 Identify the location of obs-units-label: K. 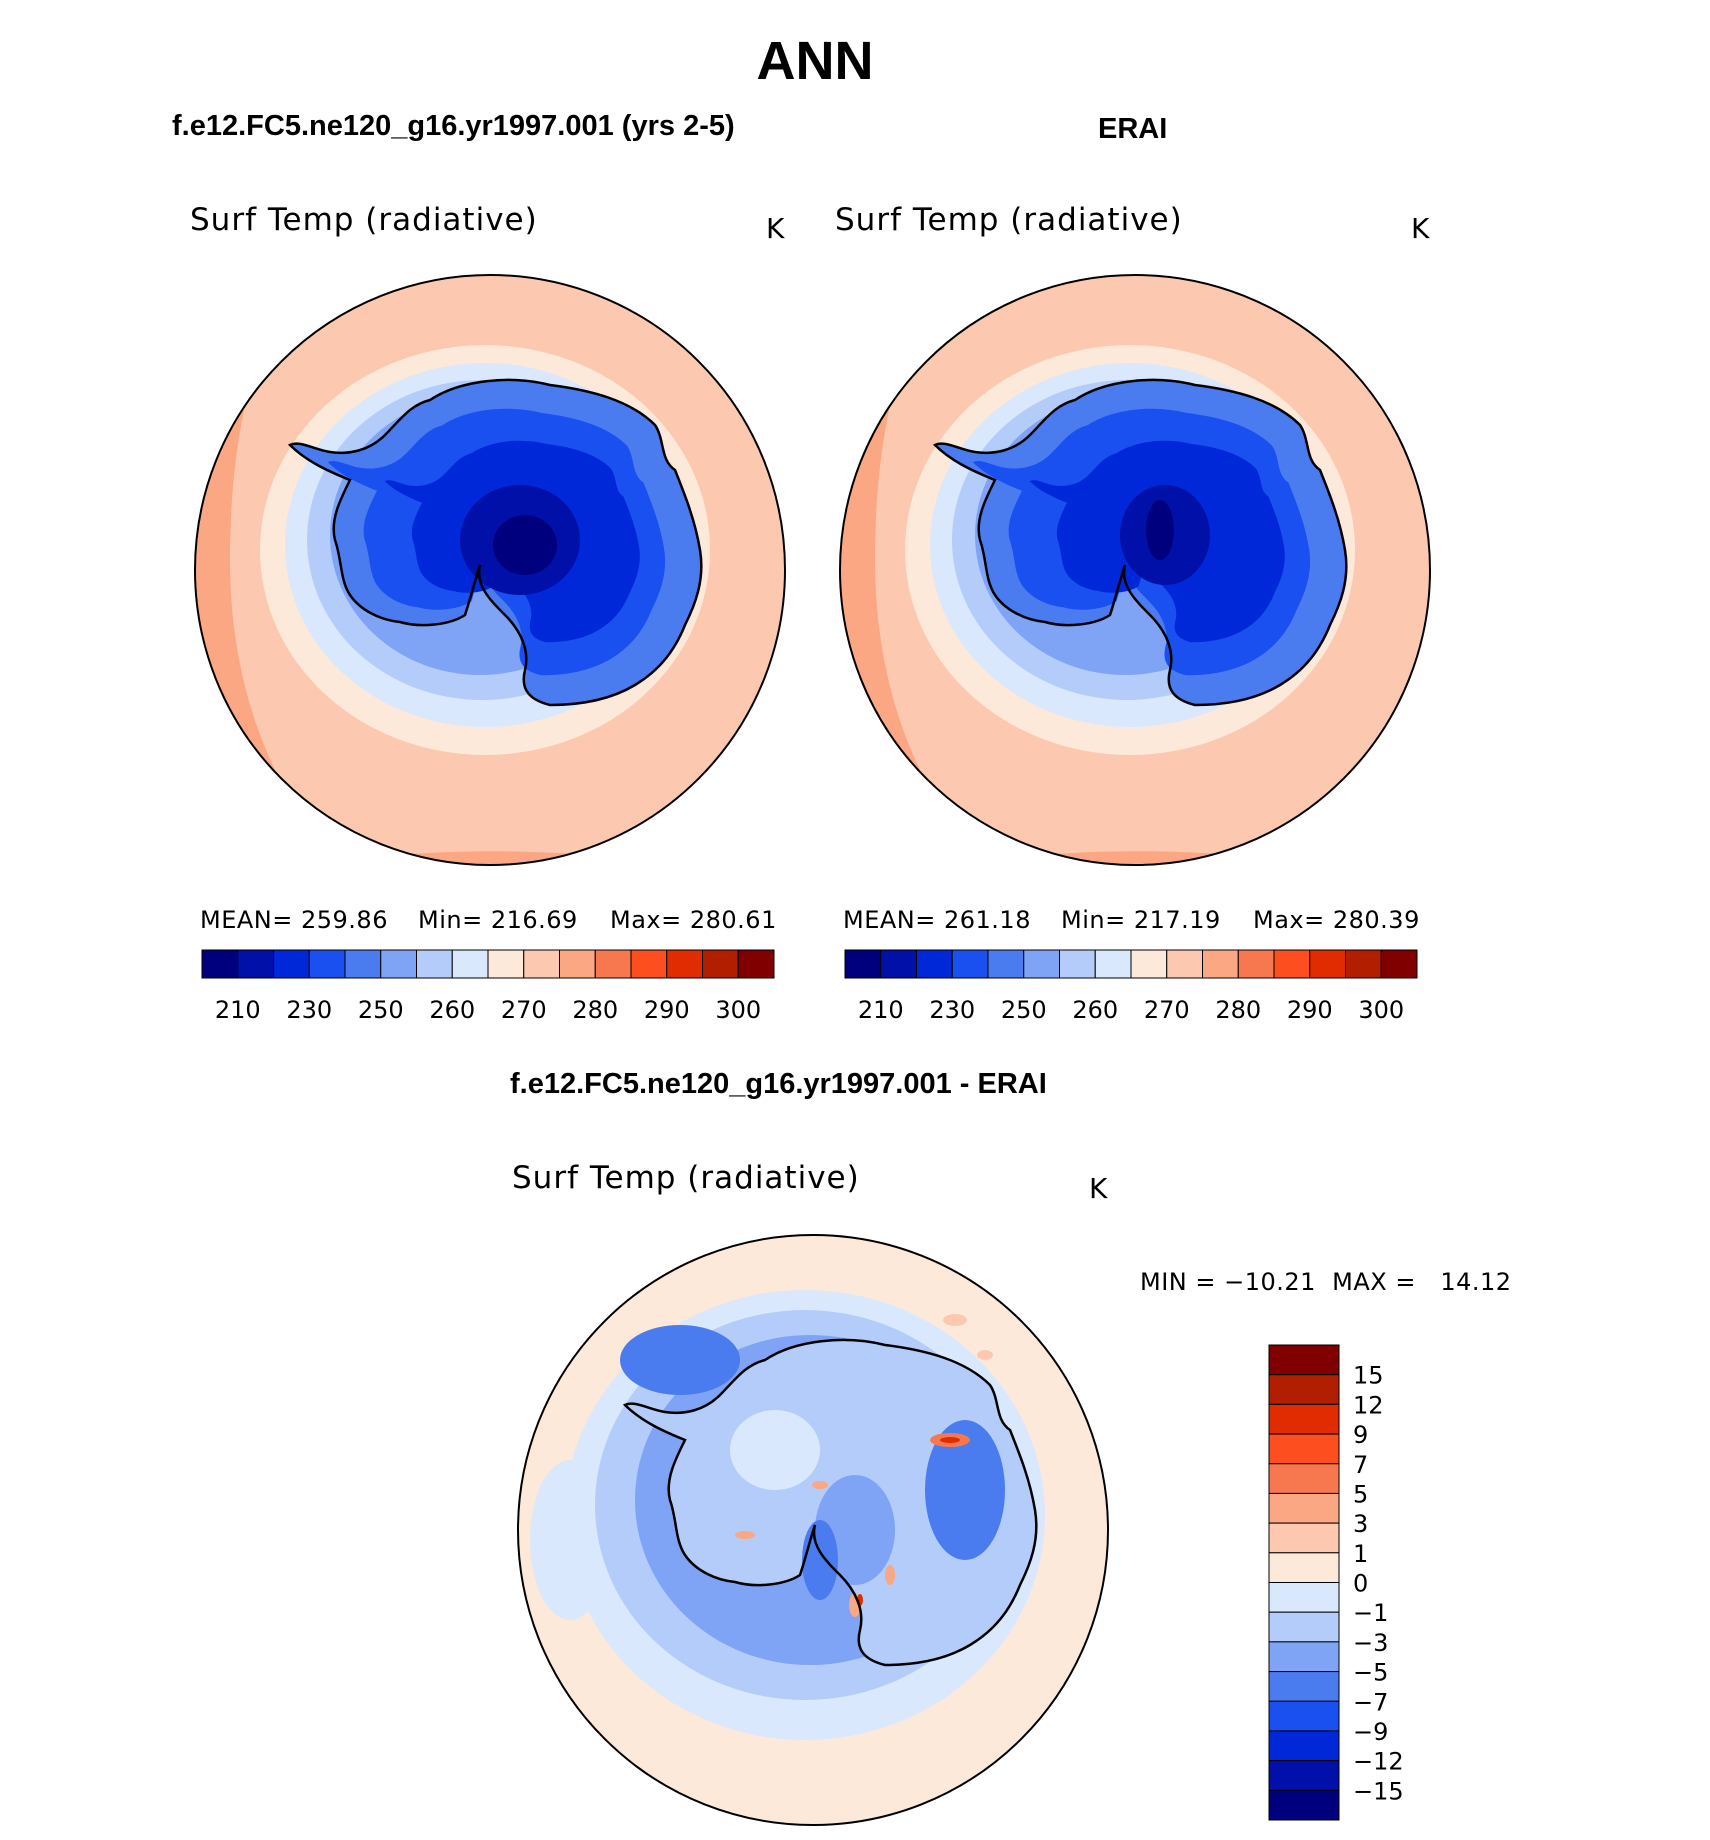
(1420, 228).